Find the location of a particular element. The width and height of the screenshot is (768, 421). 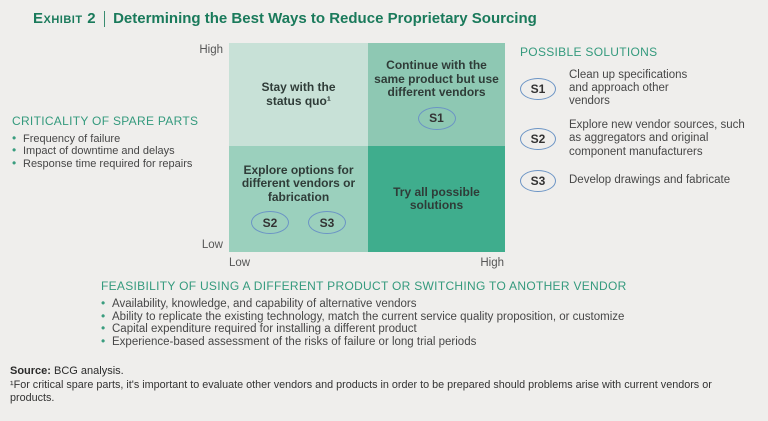

quadrant-badges: S2 S3 is located at coordinates (298, 223).